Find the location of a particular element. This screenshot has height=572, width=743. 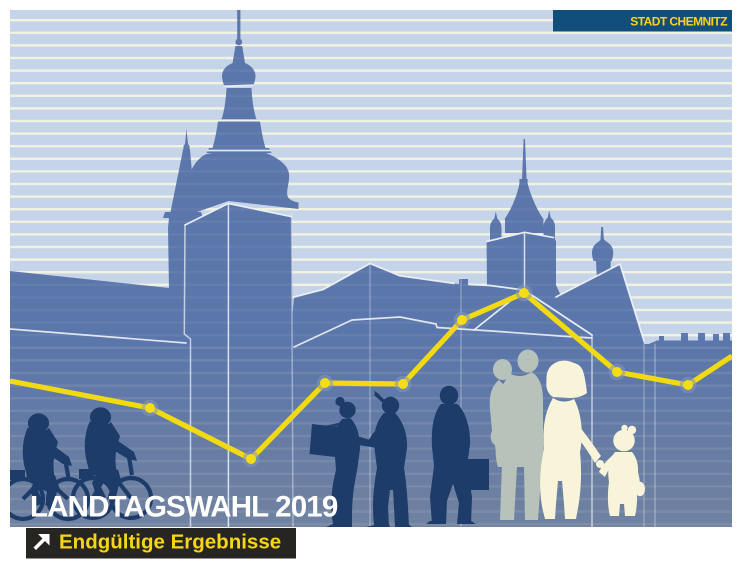

svg-text: Endgültige Ergebnisse is located at coordinates (170, 542).